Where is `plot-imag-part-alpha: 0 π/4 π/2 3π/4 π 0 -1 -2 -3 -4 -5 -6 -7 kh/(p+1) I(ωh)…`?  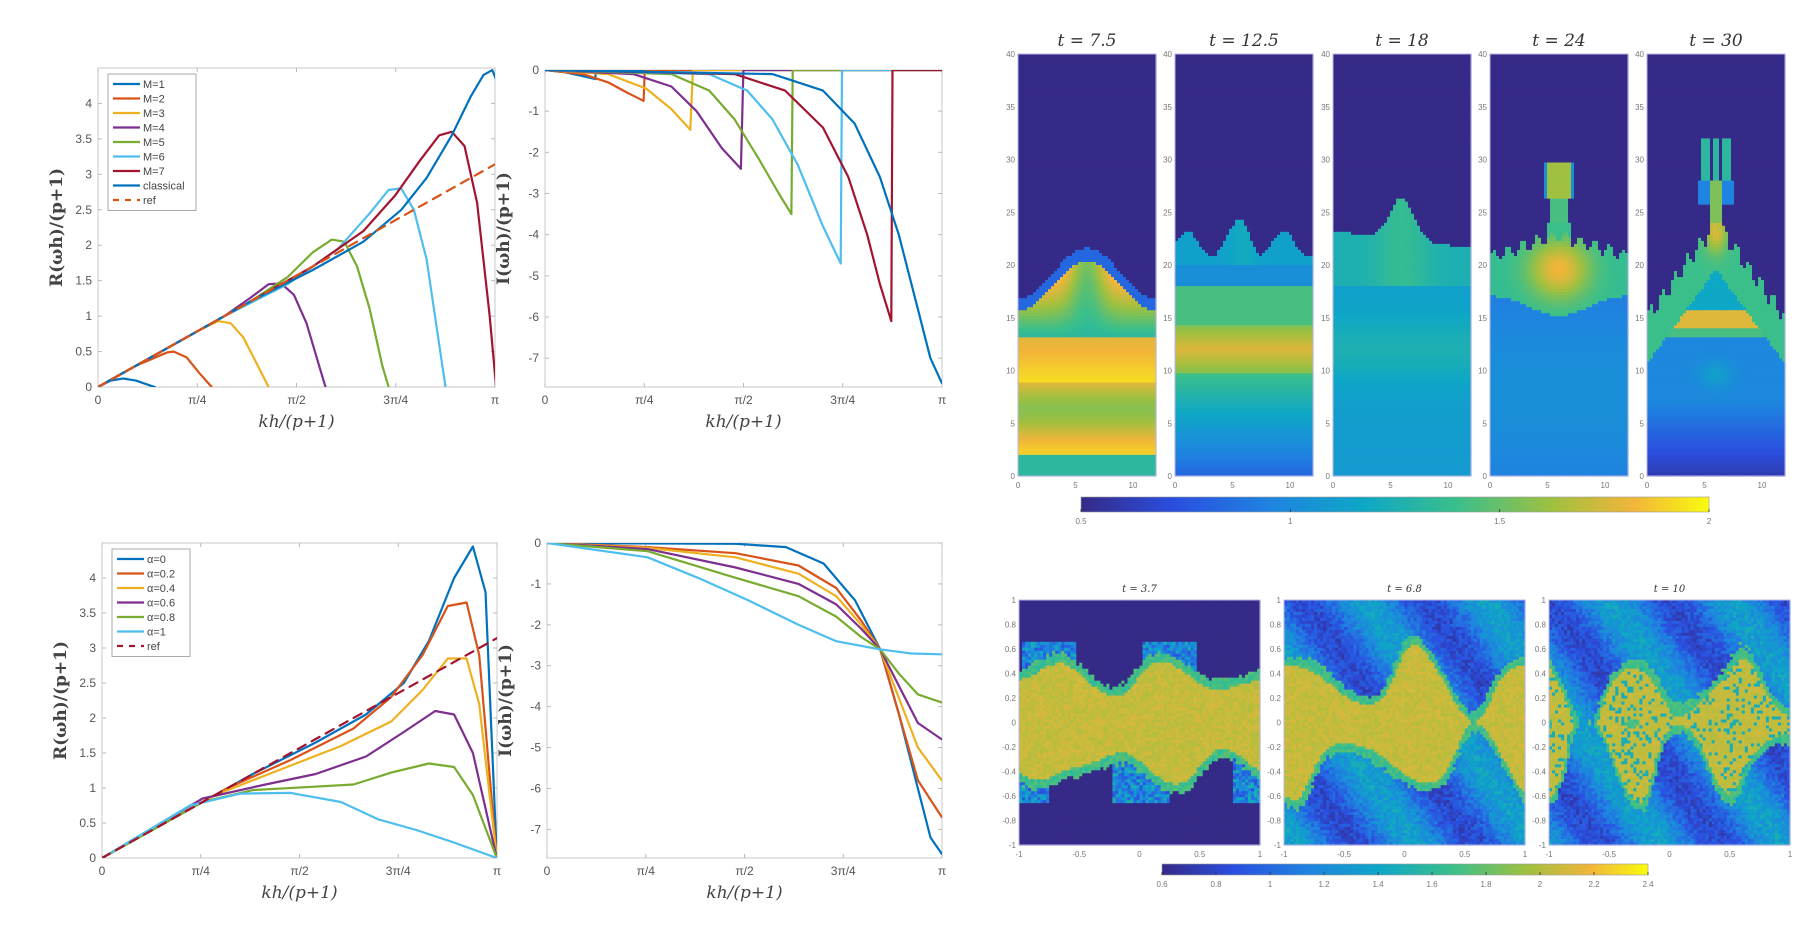 plot-imag-part-alpha: 0 π/4 π/2 3π/4 π 0 -1 -2 -3 -4 -5 -6 -7 kh/(p+1) I(ωh)… is located at coordinates (721, 719).